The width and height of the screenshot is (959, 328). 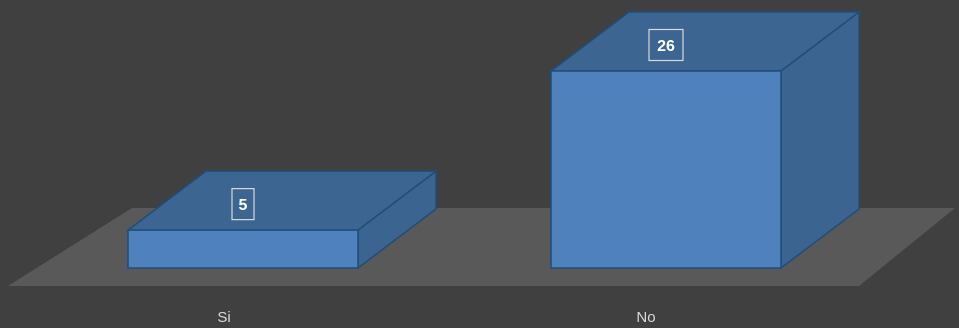 What do you see at coordinates (223, 317) in the screenshot?
I see `category-label-si: Si` at bounding box center [223, 317].